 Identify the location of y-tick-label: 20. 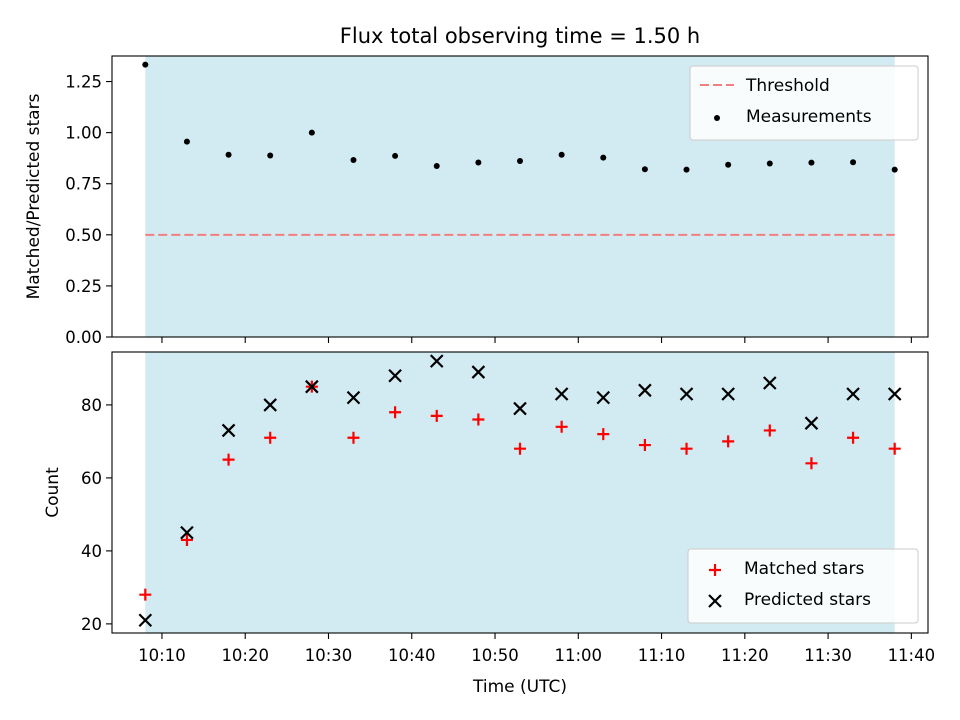
(91, 624).